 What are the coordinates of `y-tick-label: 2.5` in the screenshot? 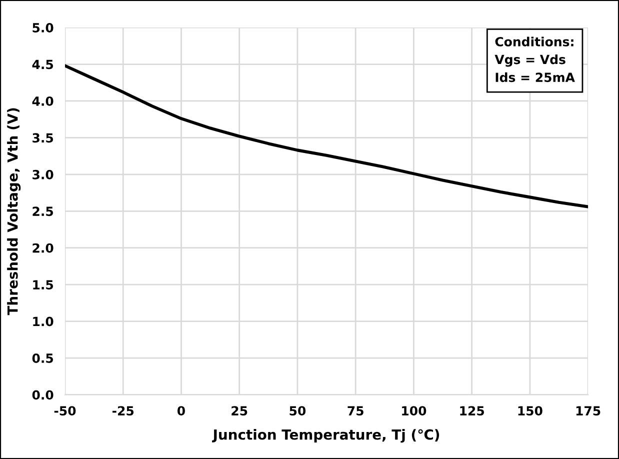 It's located at (43, 211).